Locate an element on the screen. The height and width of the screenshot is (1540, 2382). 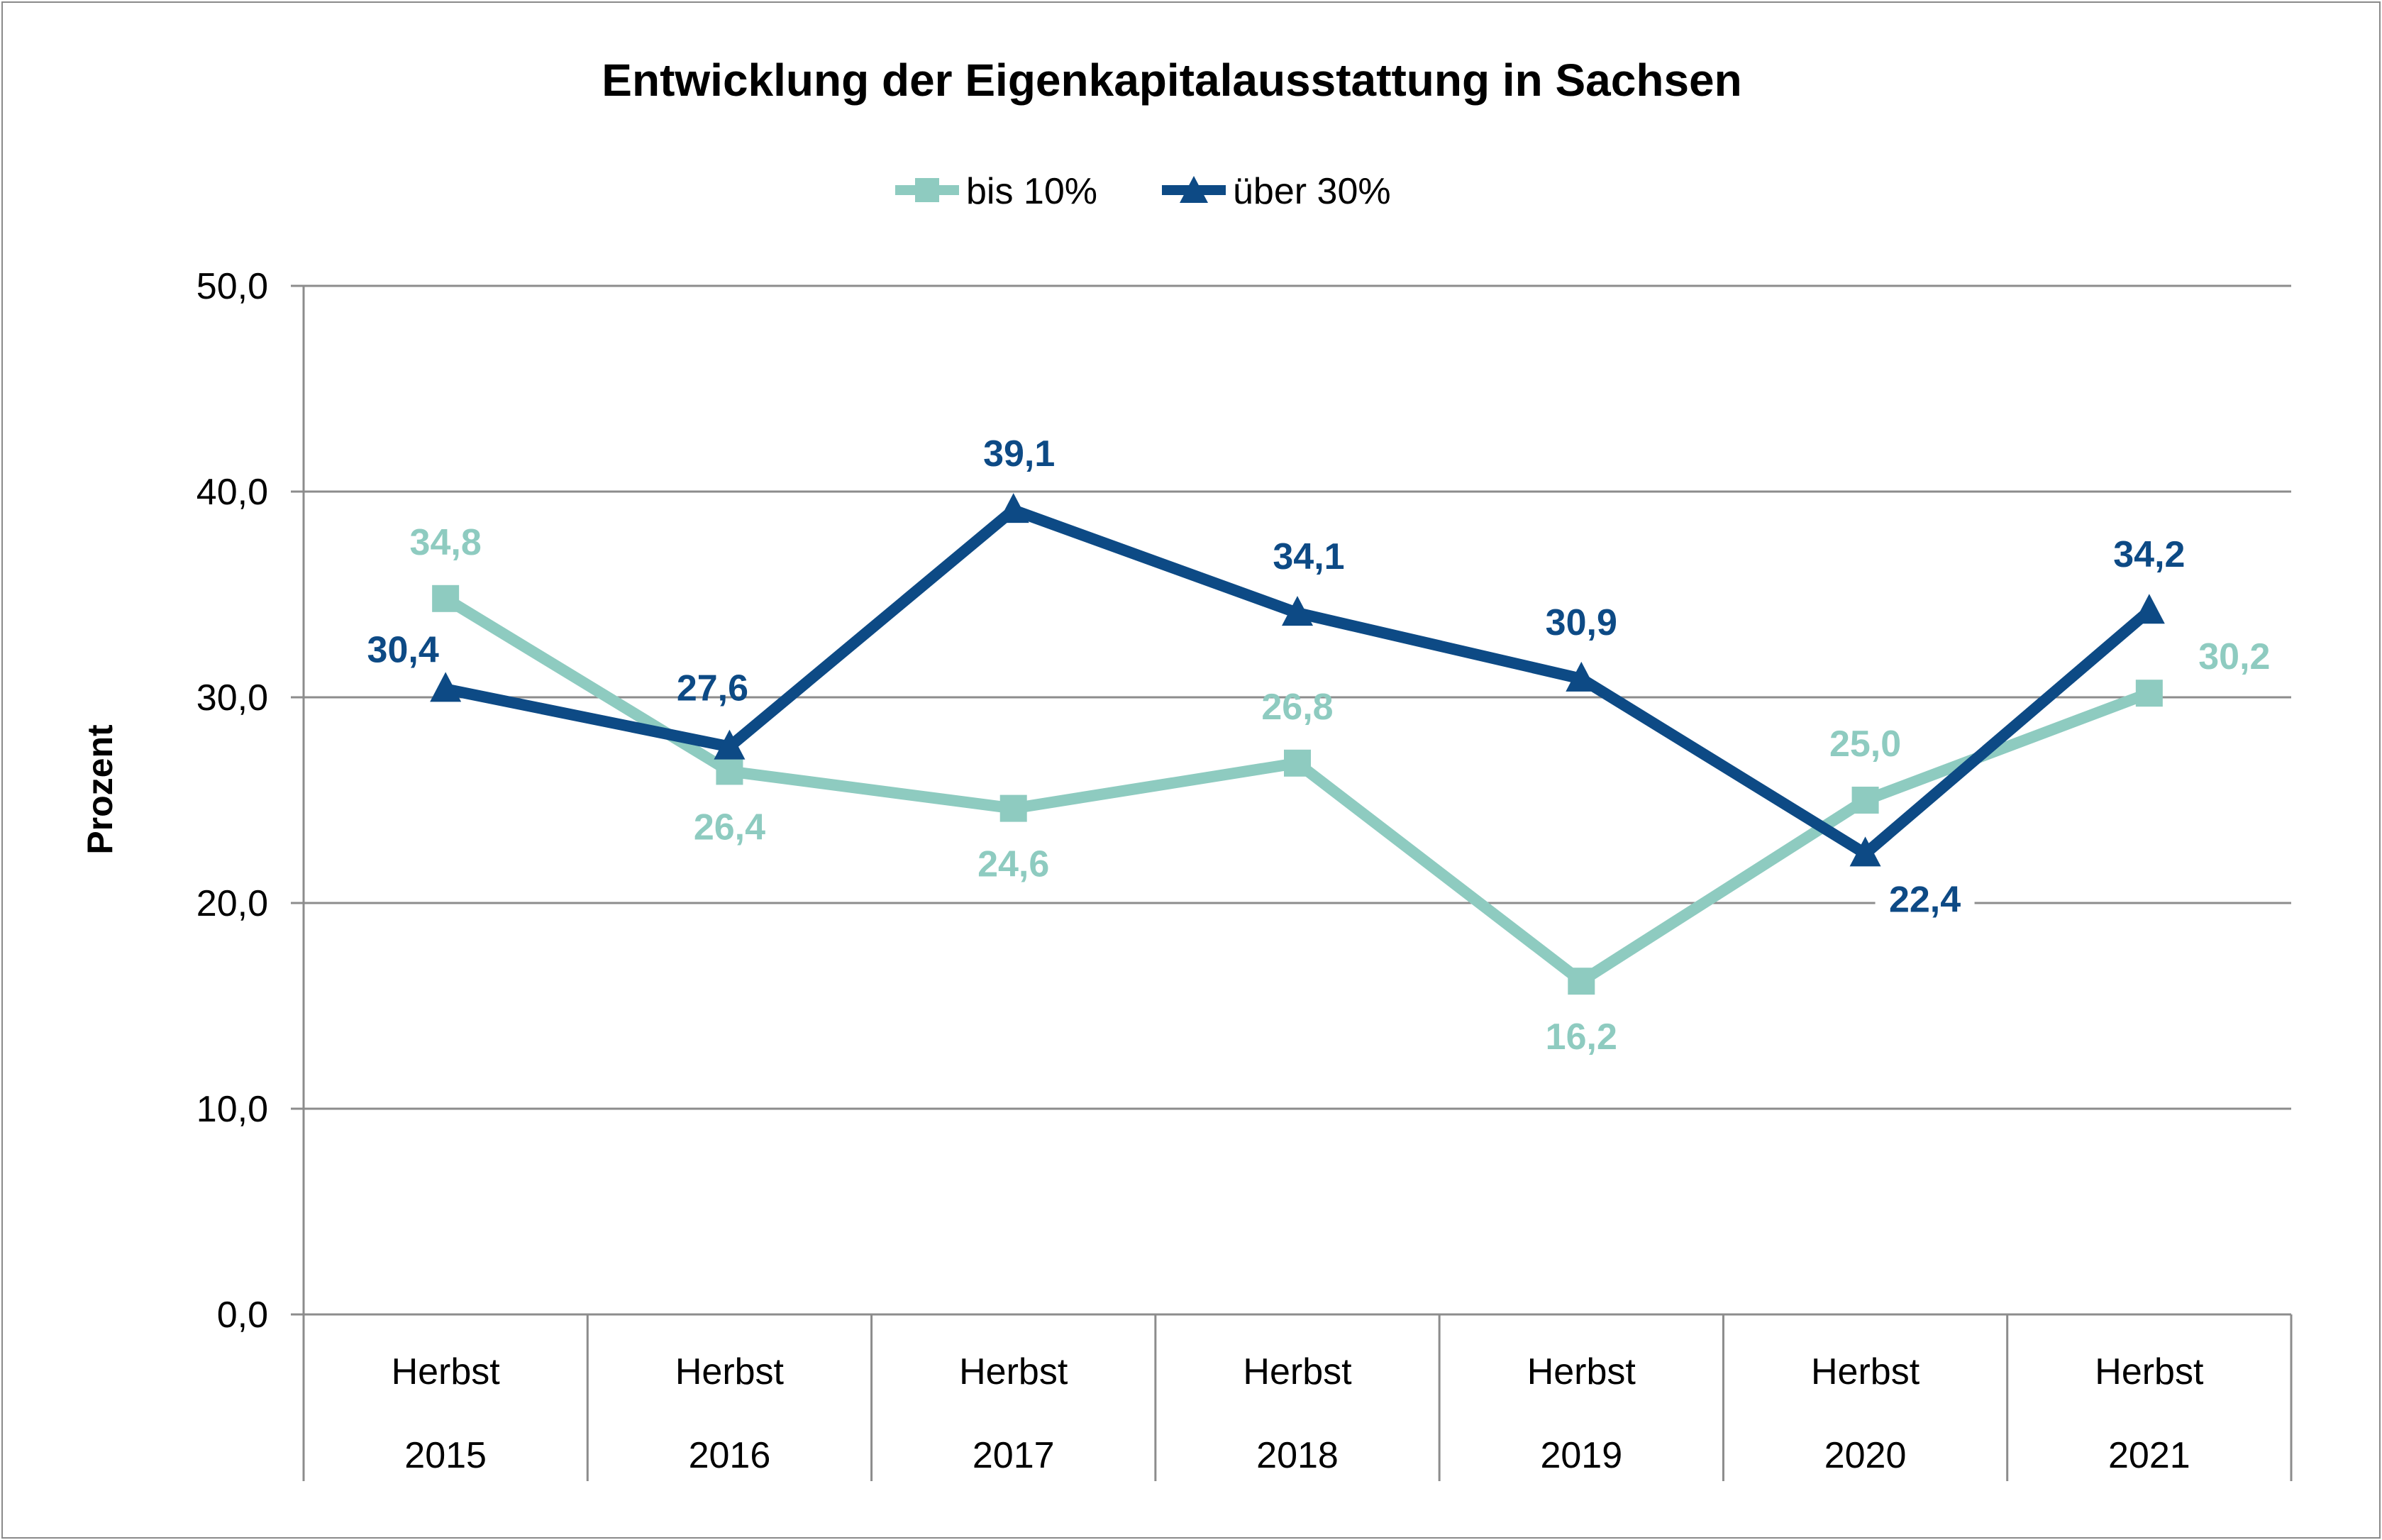
x-tick-label-line2: 2017 is located at coordinates (1014, 1455).